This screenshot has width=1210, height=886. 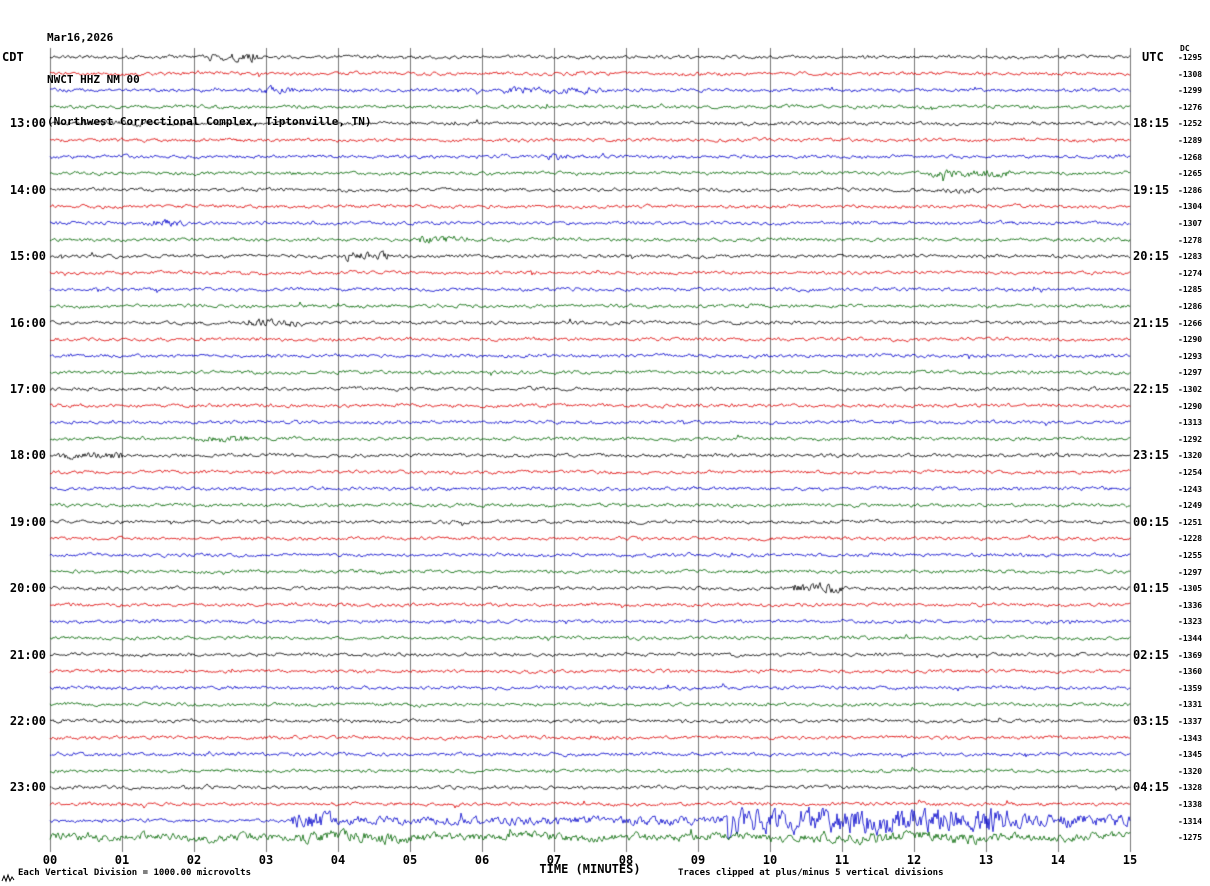 What do you see at coordinates (1190, 721) in the screenshot?
I see `dc-offset-value: -1337` at bounding box center [1190, 721].